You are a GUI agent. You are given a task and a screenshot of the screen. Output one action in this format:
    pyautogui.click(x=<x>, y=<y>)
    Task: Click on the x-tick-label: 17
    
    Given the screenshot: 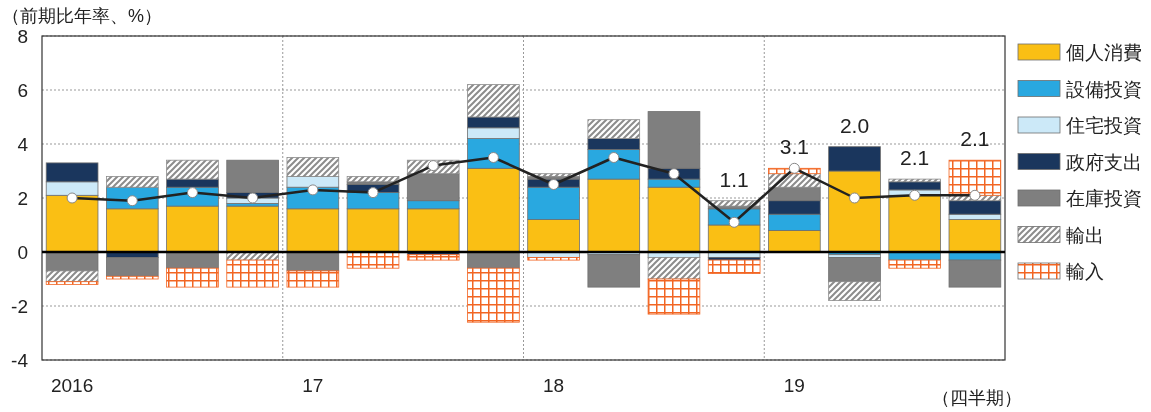 What is the action you would take?
    pyautogui.click(x=313, y=385)
    